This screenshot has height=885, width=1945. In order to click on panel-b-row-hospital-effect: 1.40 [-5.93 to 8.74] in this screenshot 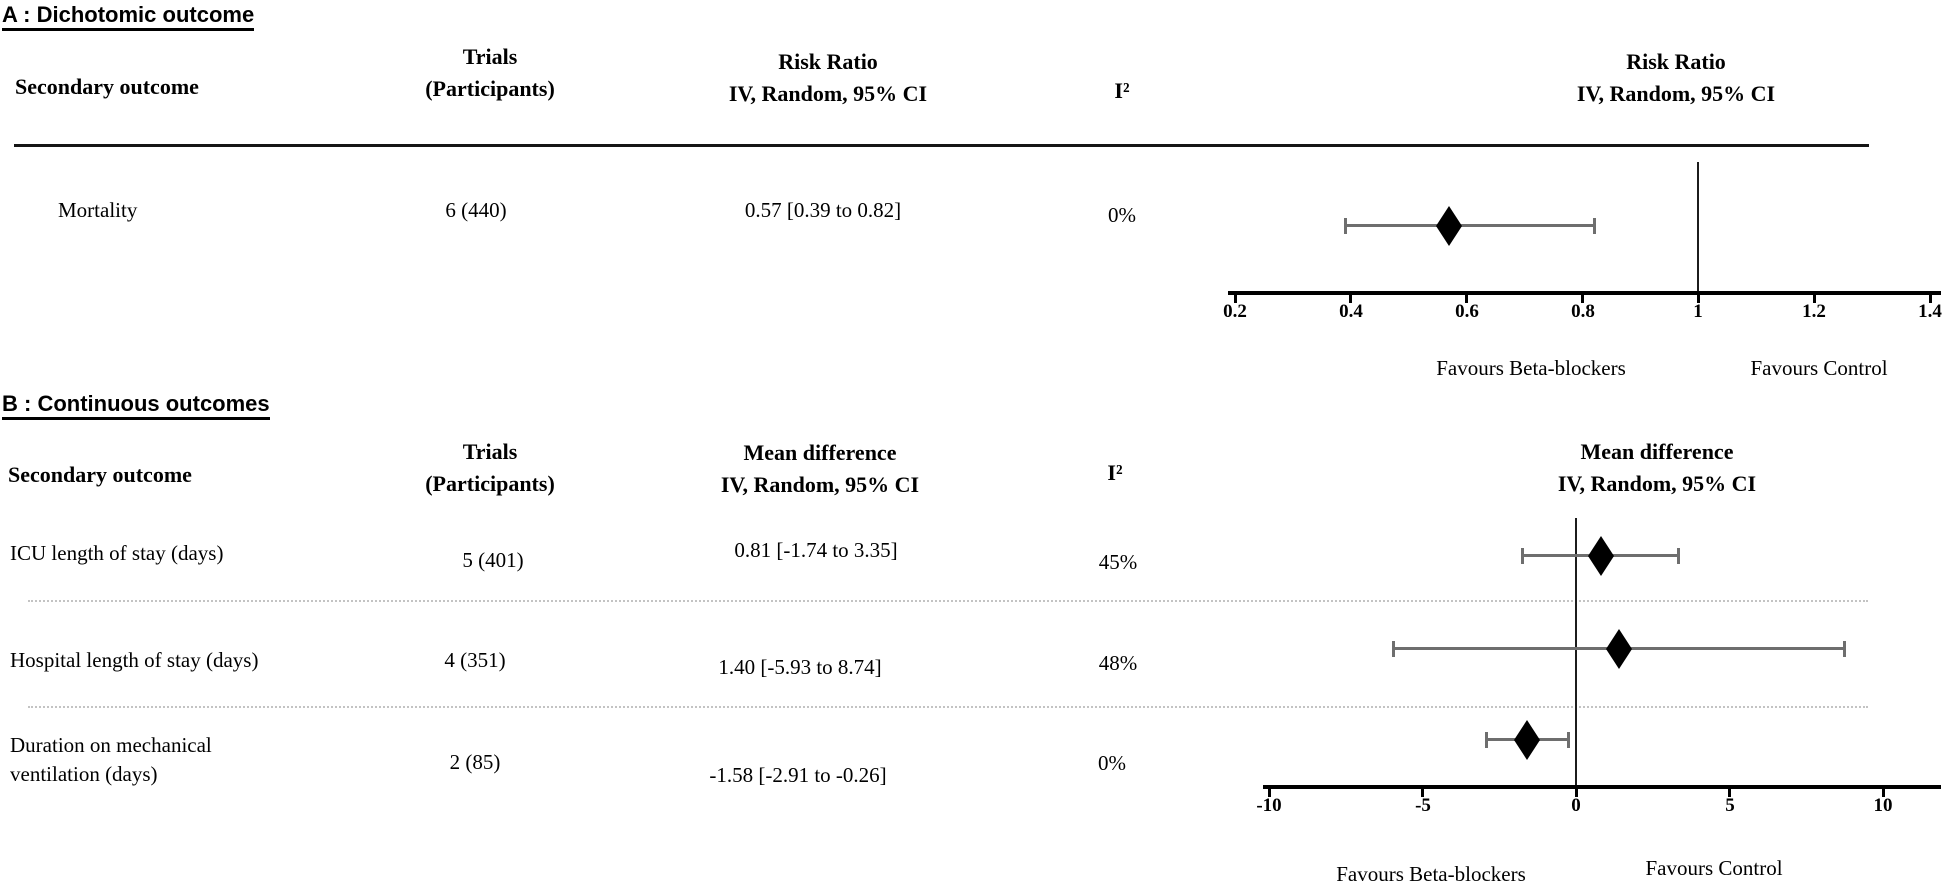, I will do `click(800, 667)`.